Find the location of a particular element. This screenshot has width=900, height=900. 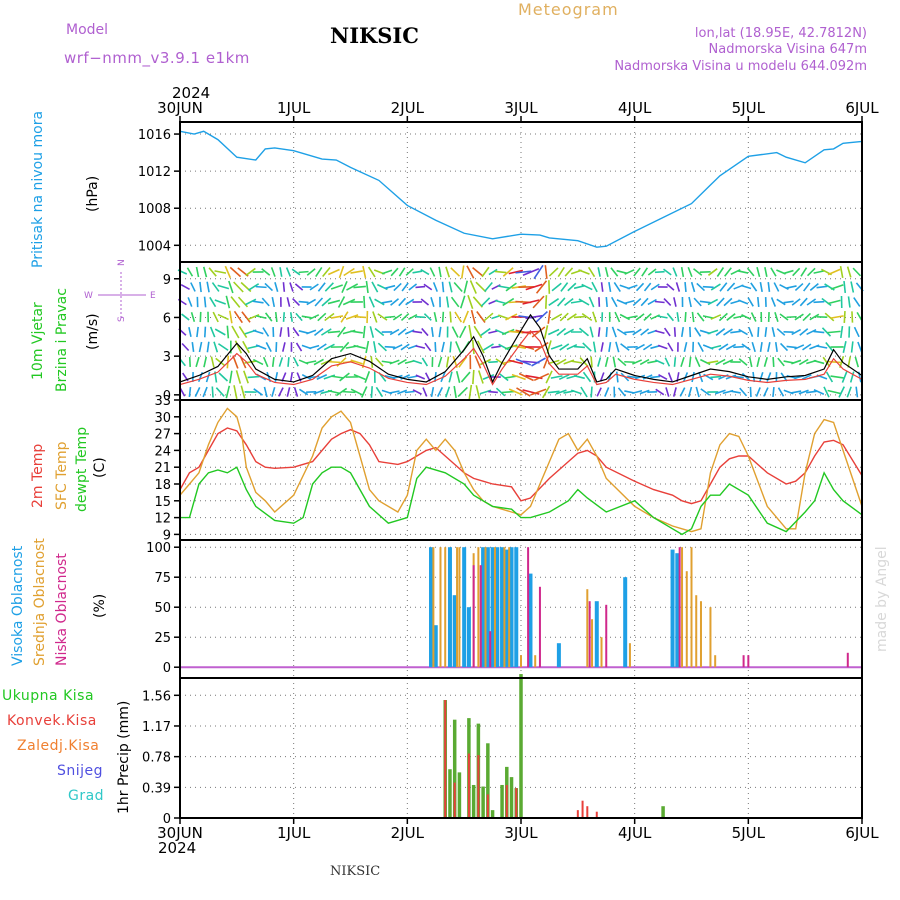

t2m-line is located at coordinates (521, 466).